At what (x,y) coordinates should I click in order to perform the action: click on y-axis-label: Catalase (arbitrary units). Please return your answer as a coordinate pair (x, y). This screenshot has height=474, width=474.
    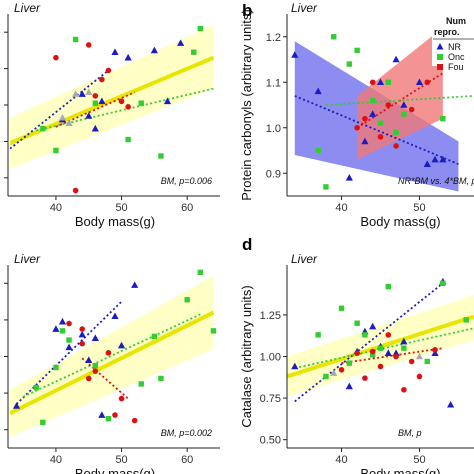
    Looking at the image, I should click on (246, 356).